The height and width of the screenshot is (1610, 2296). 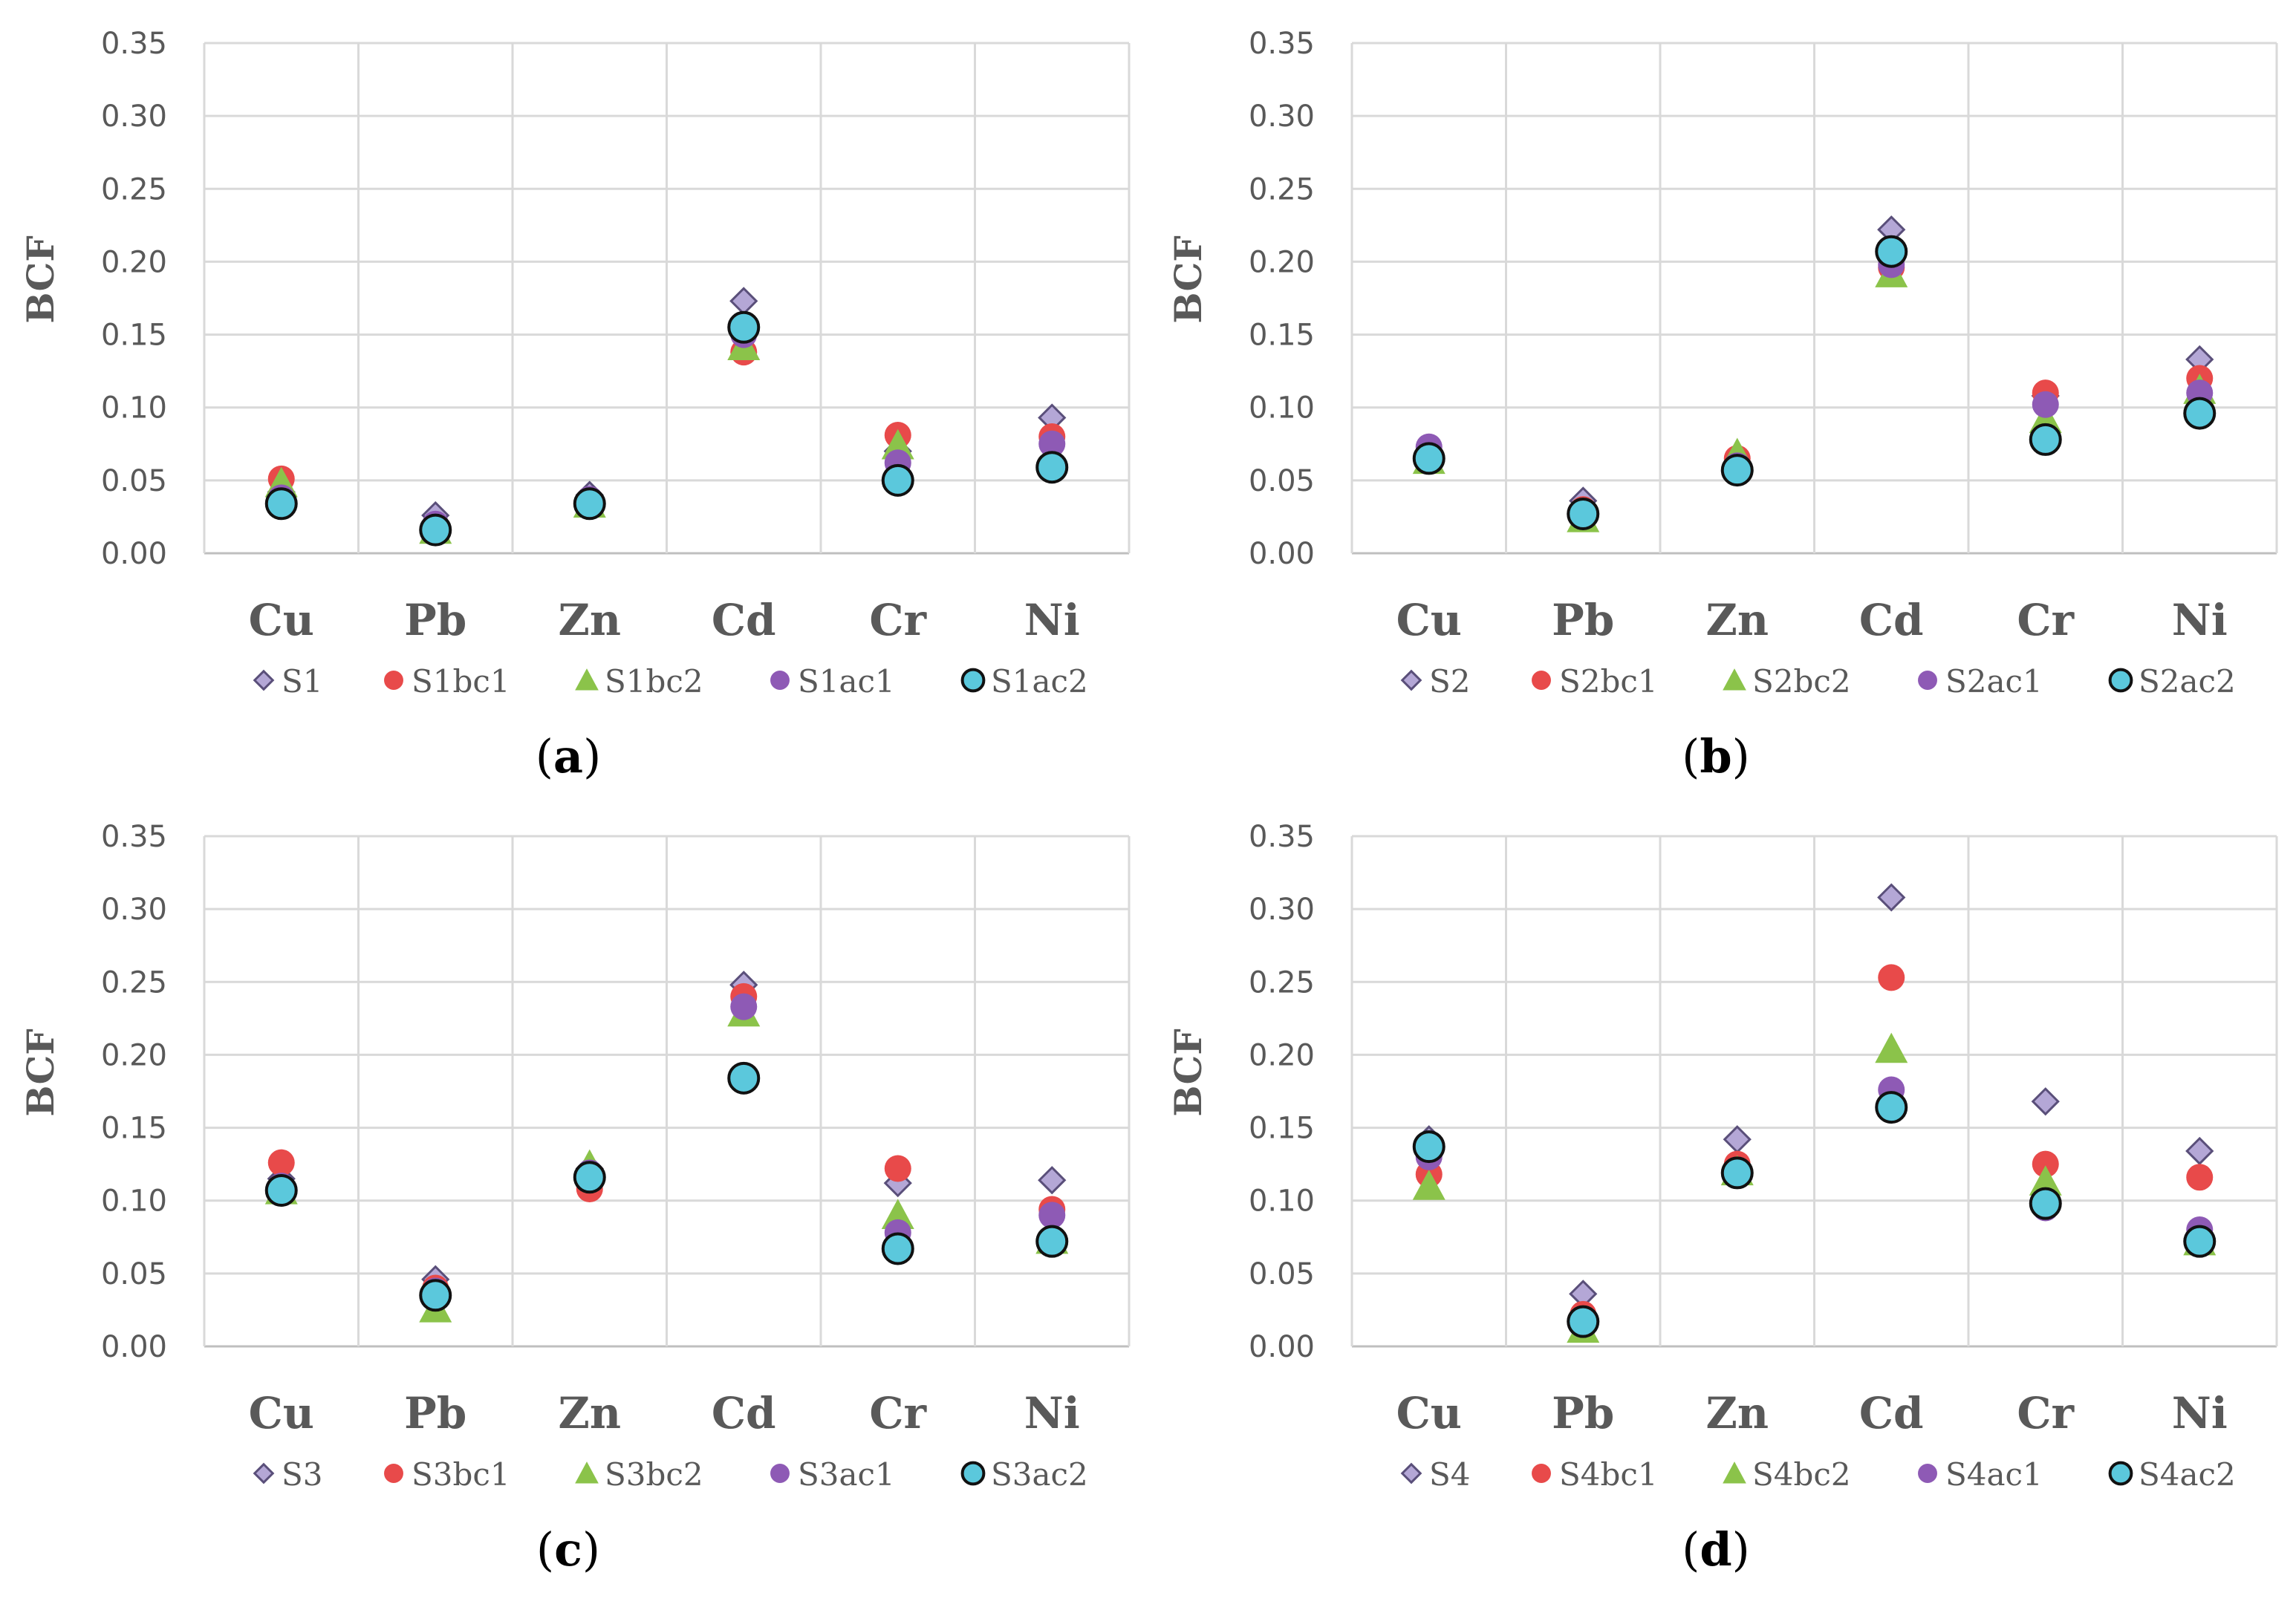 What do you see at coordinates (303, 1474) in the screenshot?
I see `legend-label-s3: S3` at bounding box center [303, 1474].